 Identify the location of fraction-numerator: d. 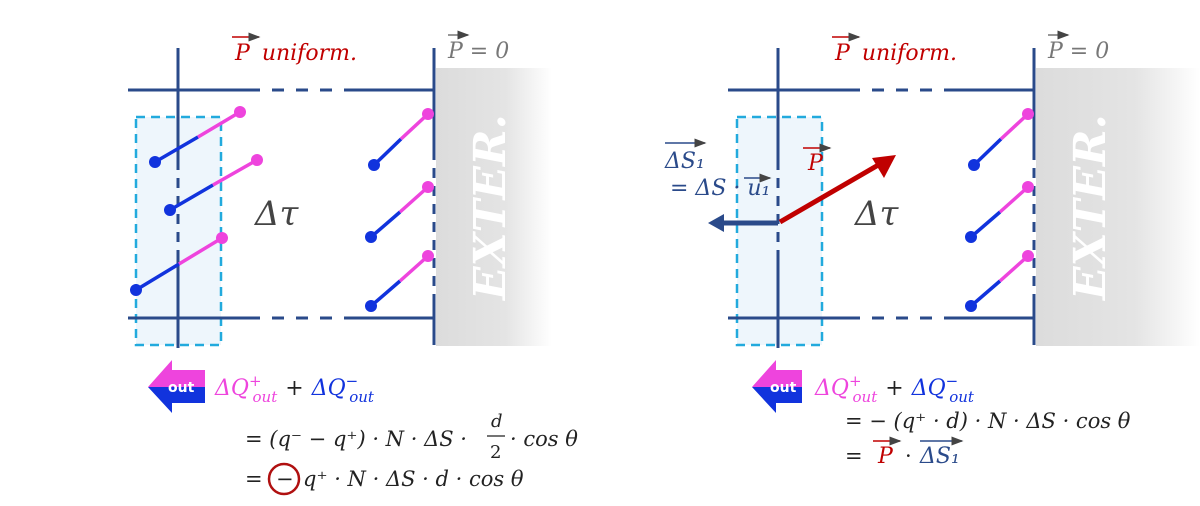
(497, 421).